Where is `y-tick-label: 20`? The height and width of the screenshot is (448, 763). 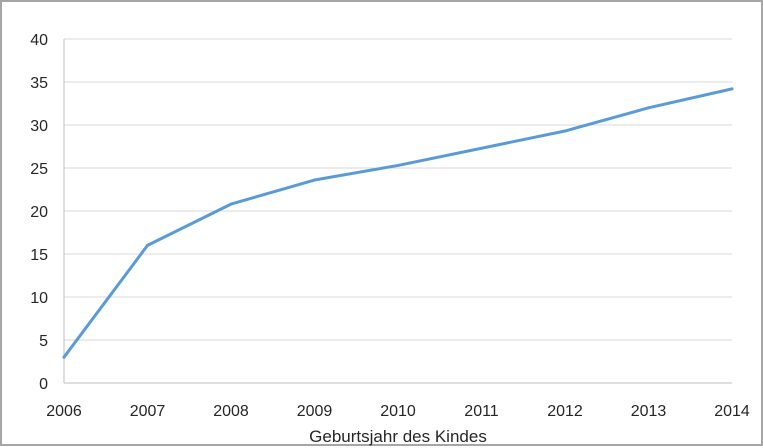 y-tick-label: 20 is located at coordinates (39, 212).